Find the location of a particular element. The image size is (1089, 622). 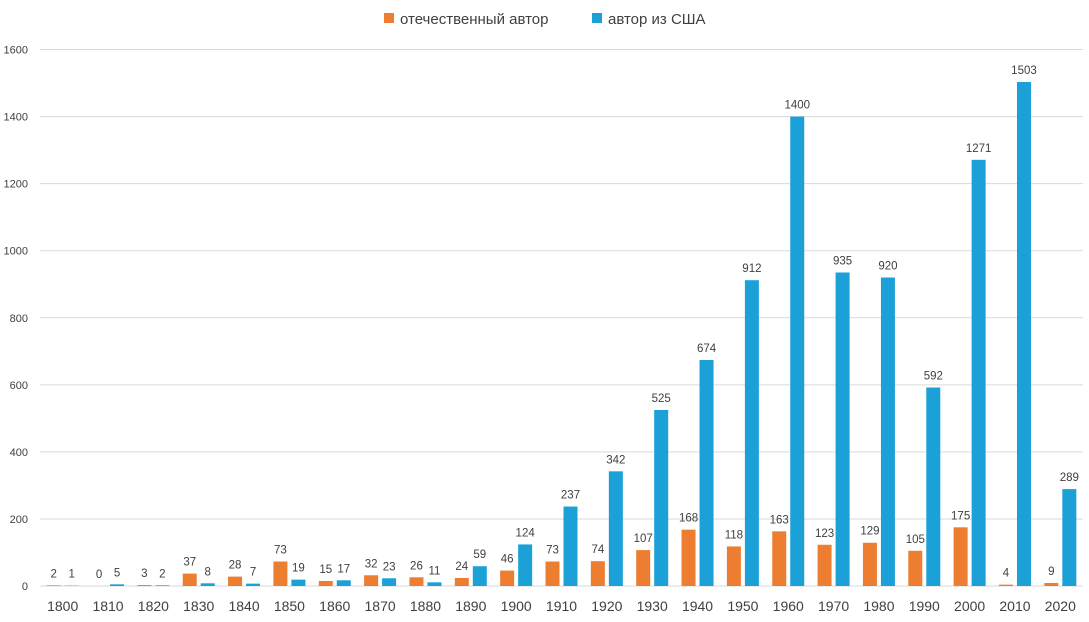

x-tick-label: 1990 is located at coordinates (924, 606).